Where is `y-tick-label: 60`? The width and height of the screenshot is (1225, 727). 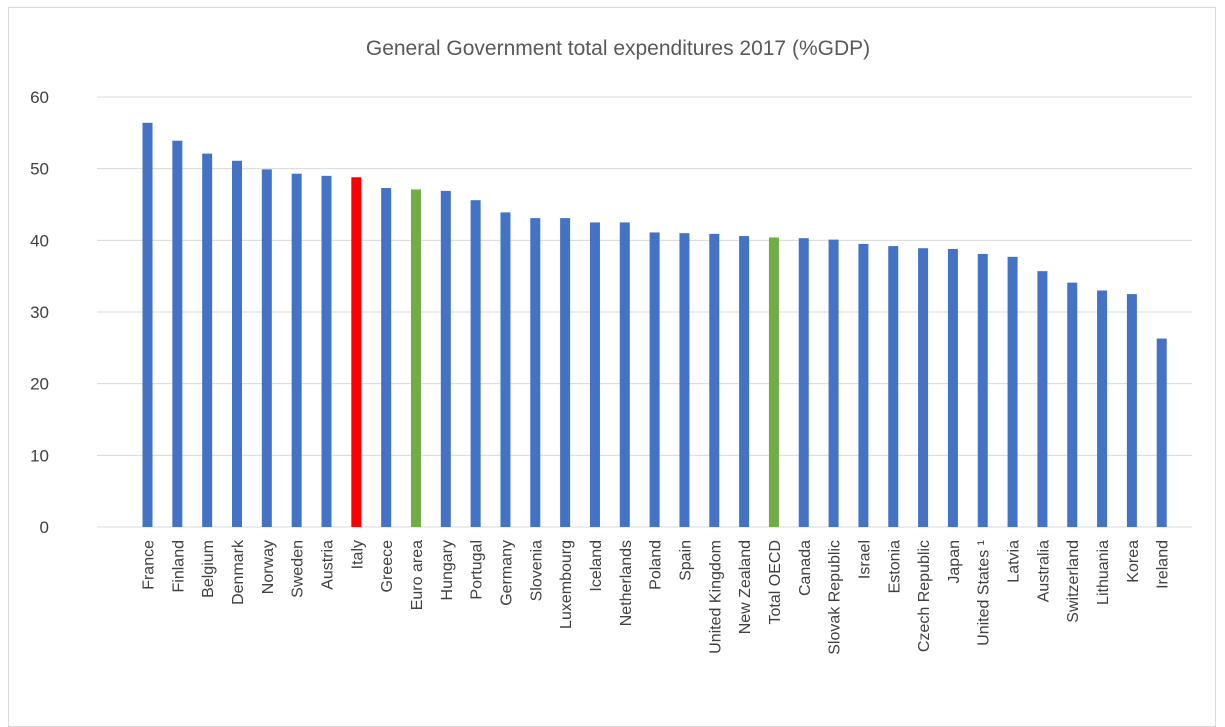
y-tick-label: 60 is located at coordinates (39, 97).